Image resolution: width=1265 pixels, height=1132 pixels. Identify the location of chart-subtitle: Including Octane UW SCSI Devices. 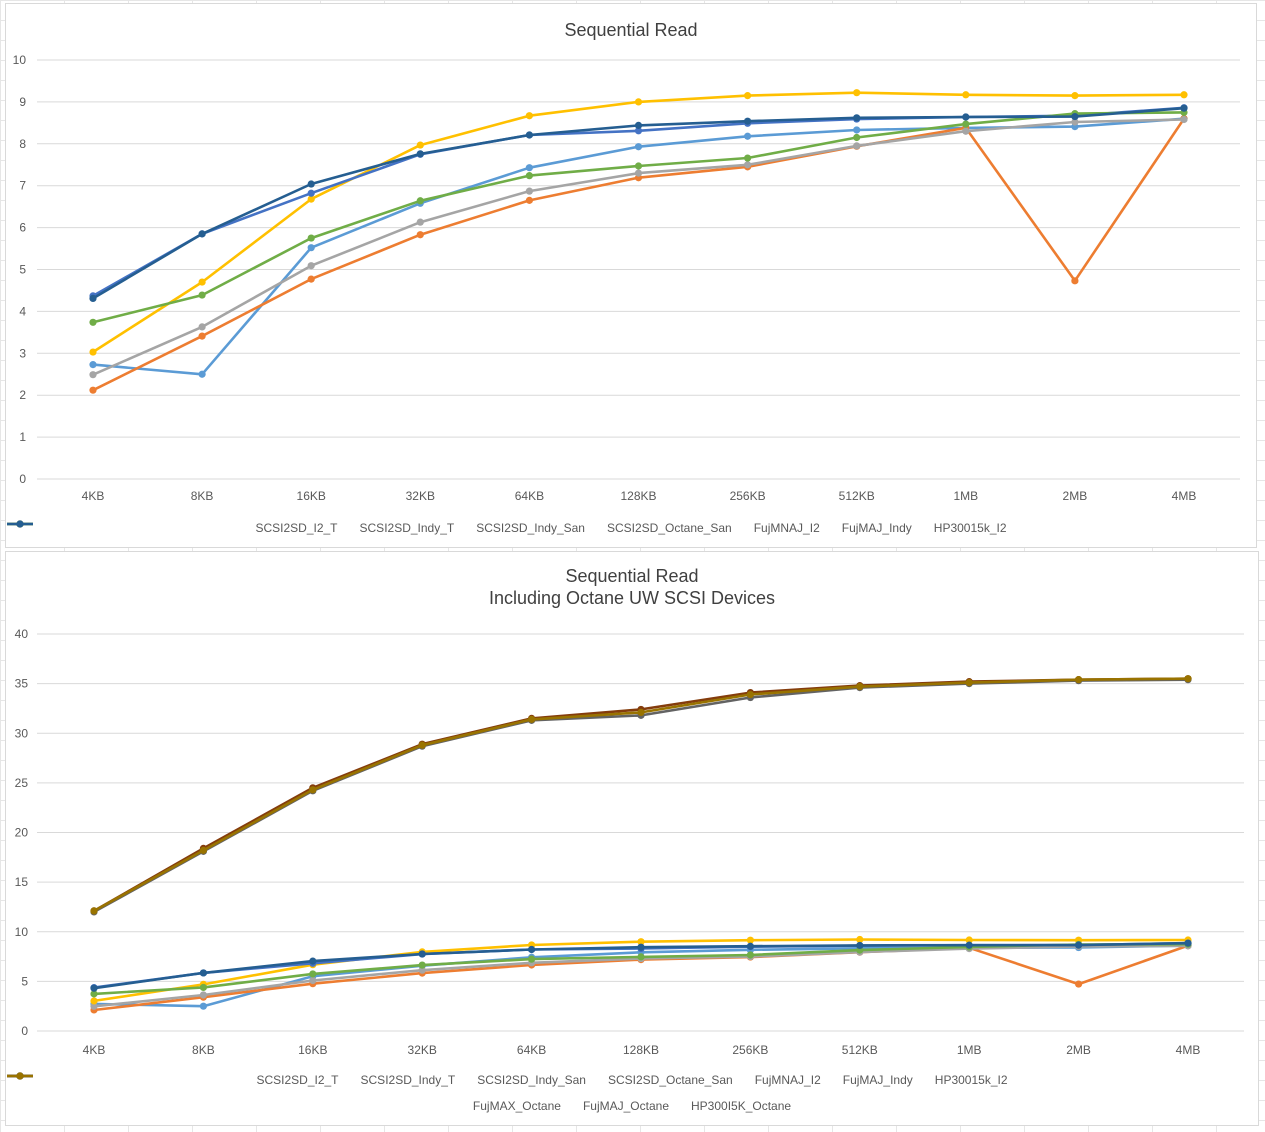
(632, 598).